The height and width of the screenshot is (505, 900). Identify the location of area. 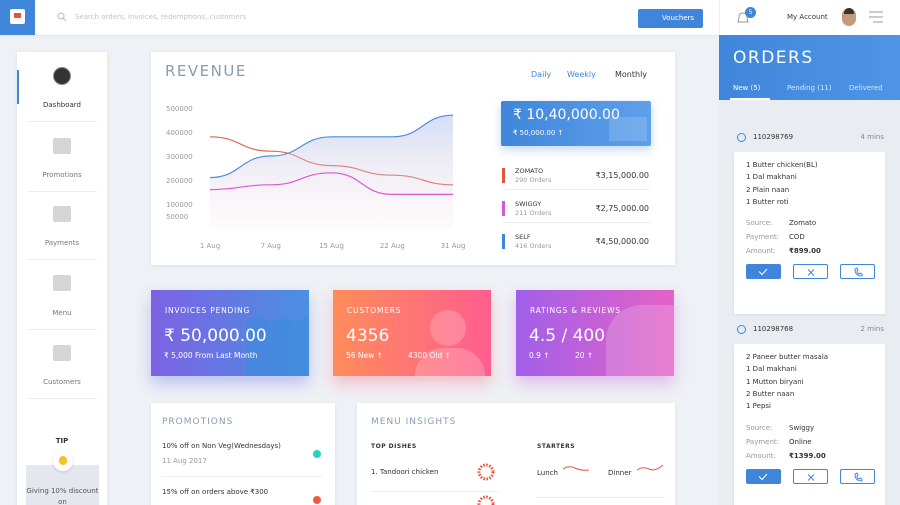
(331, 171).